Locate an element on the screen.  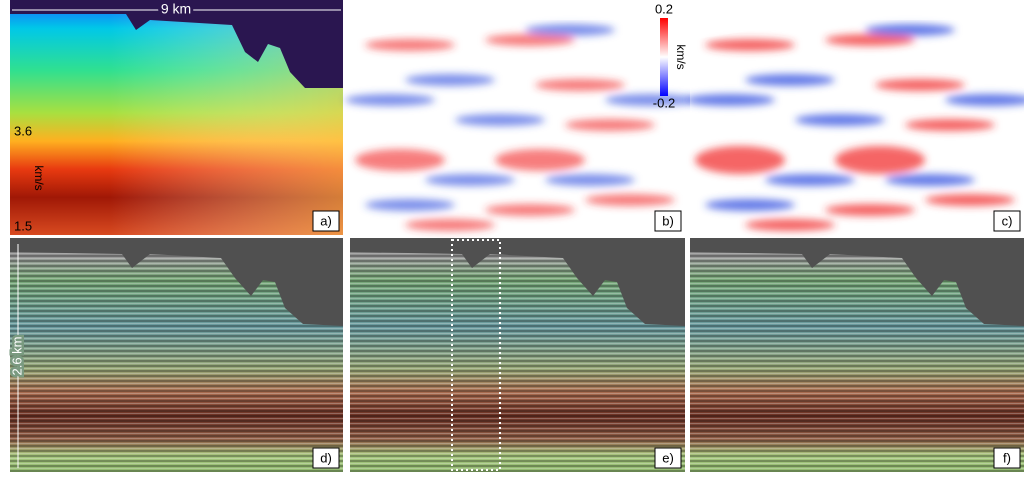
panel-label: c) is located at coordinates (1007, 220).